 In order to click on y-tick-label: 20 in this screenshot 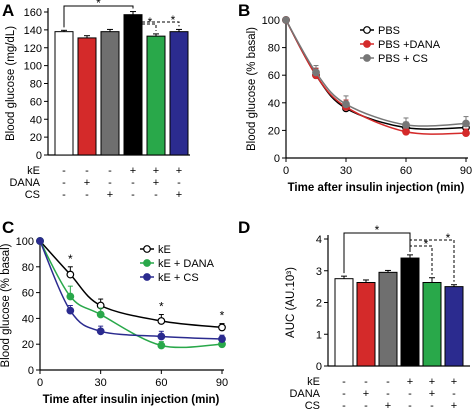, I will do `click(36, 138)`.